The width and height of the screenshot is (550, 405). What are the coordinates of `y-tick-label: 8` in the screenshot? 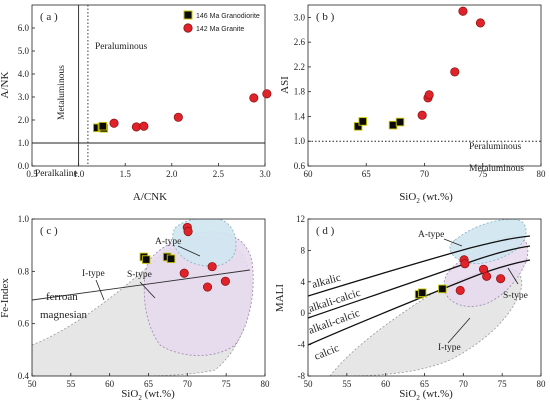 It's located at (303, 250).